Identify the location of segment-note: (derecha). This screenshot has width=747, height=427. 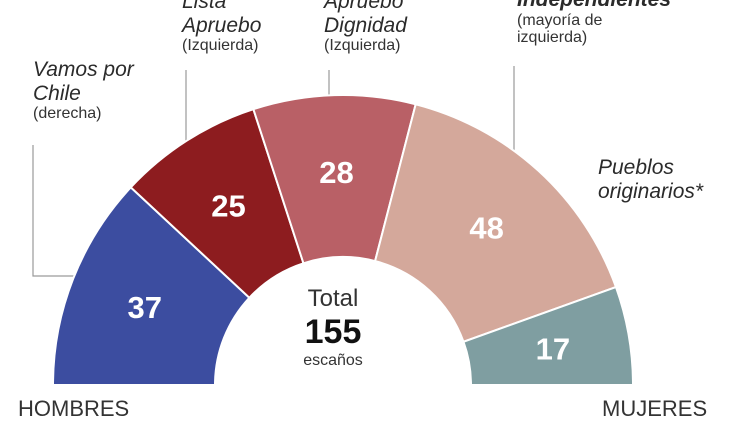
(67, 114).